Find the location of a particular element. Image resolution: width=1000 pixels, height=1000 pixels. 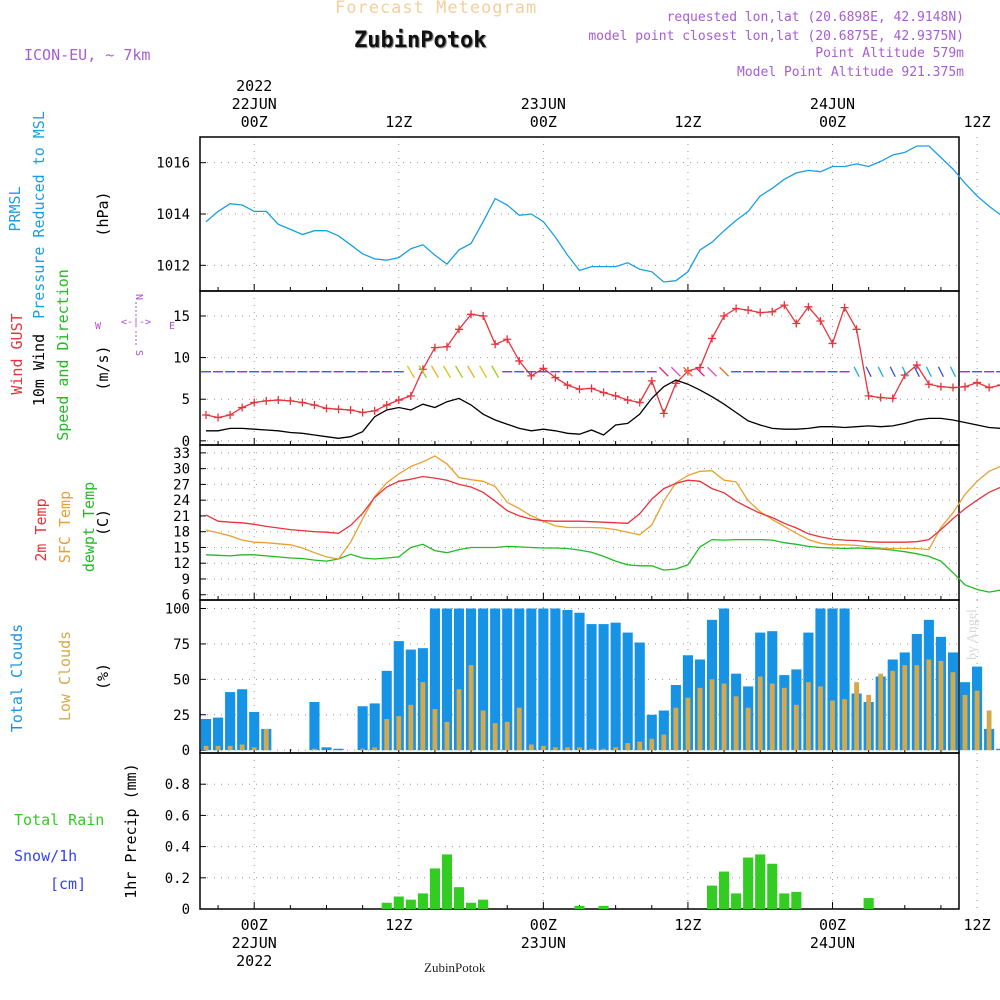

y-tick-label: 12 is located at coordinates (181, 564).